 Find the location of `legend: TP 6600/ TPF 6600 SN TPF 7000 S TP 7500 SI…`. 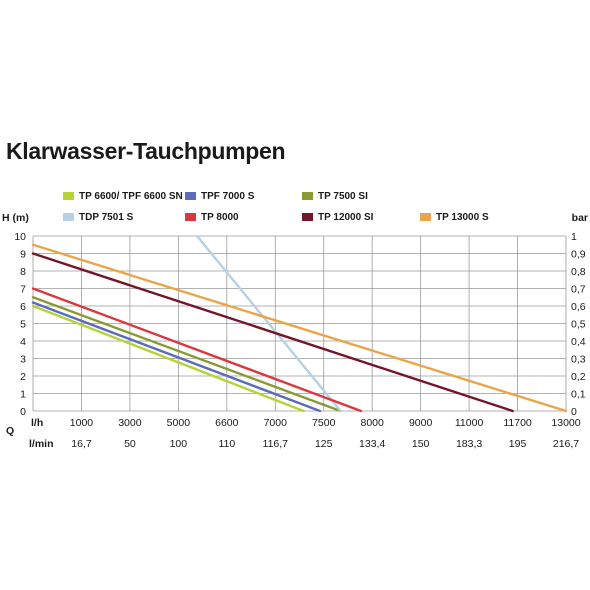

legend: TP 6600/ TPF 6600 SN TPF 7000 S TP 7500 SI… is located at coordinates (276, 207).